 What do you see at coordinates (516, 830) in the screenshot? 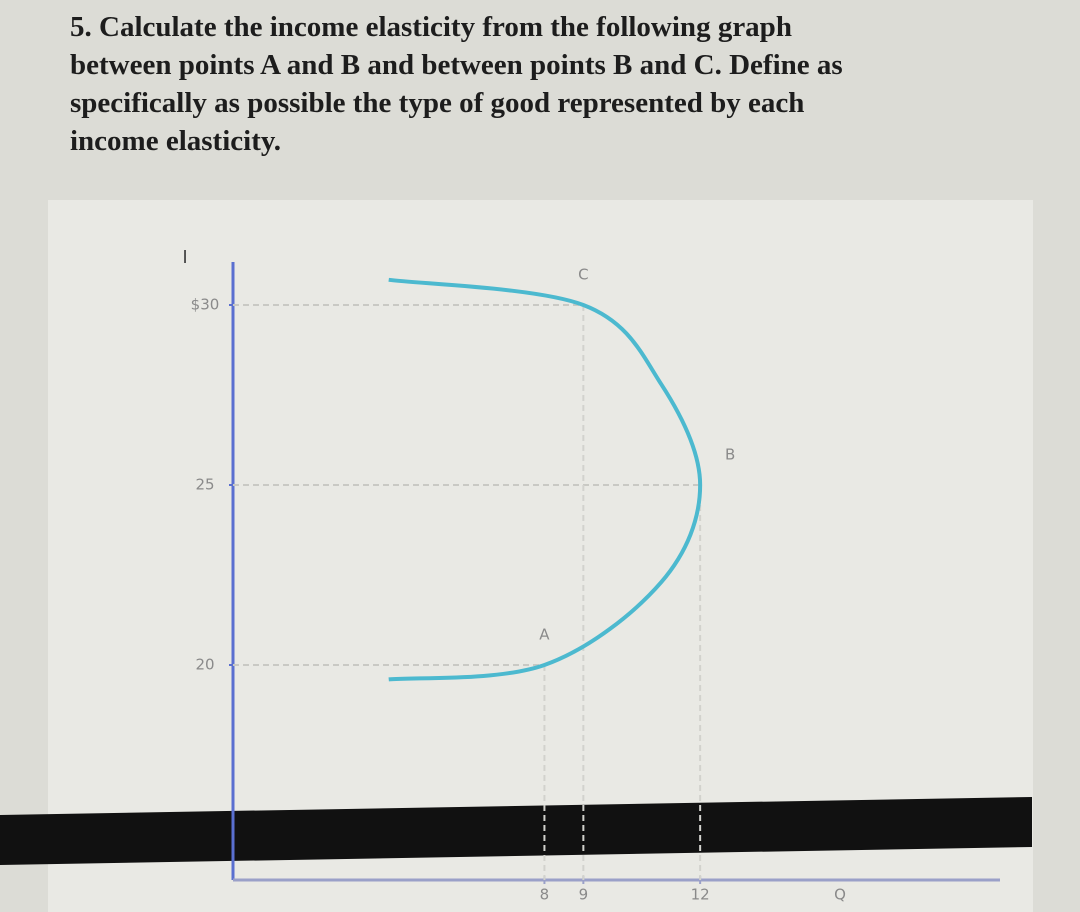
I see `photo-shadow` at bounding box center [516, 830].